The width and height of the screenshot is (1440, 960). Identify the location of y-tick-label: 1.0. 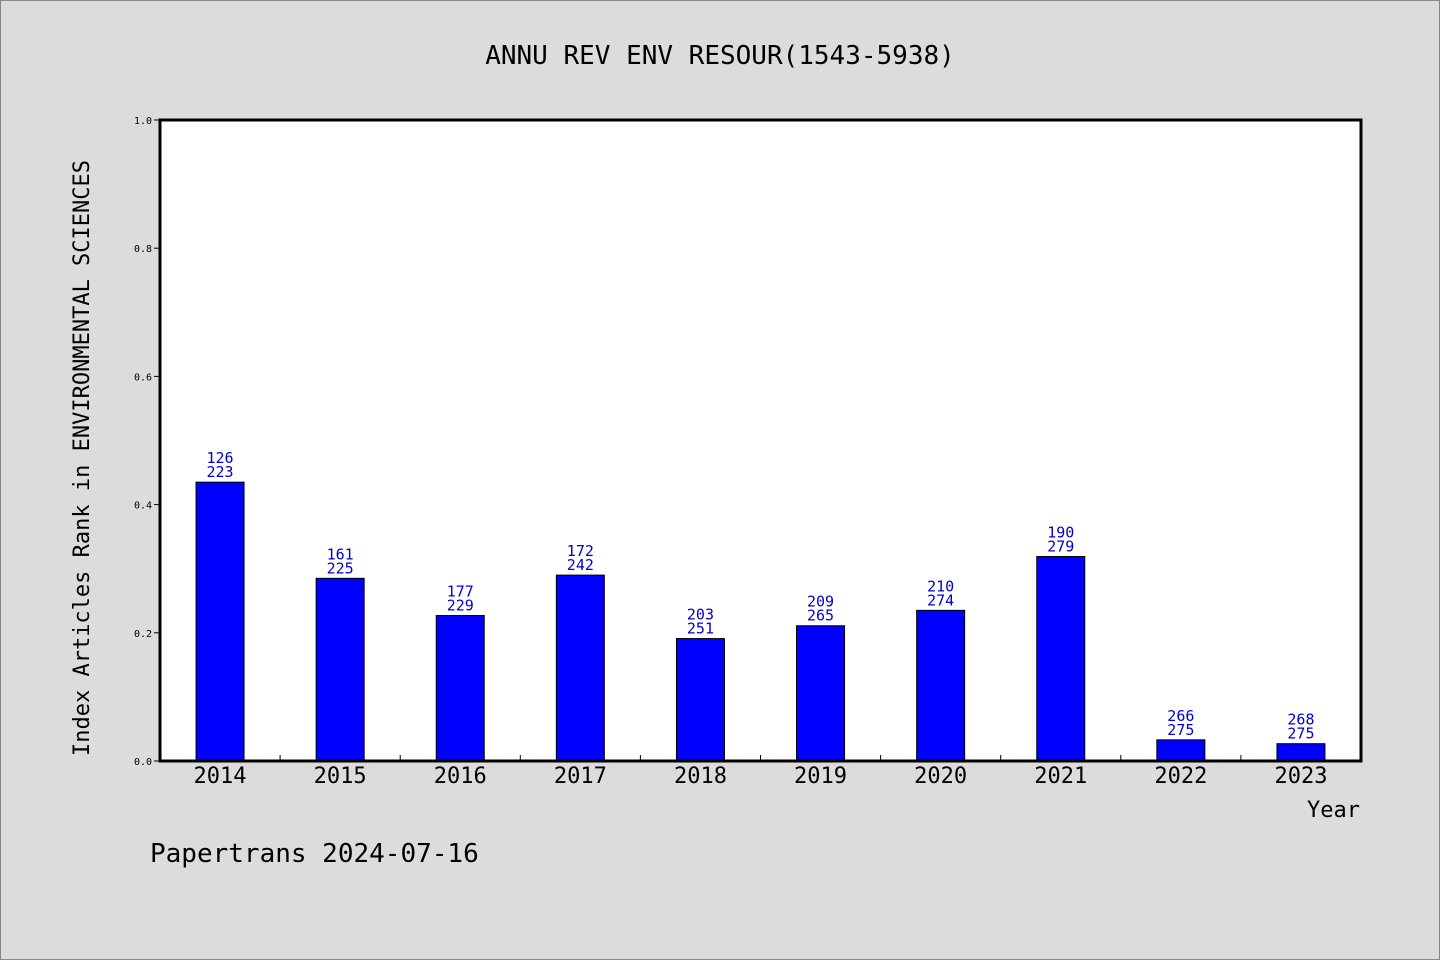
(143, 121).